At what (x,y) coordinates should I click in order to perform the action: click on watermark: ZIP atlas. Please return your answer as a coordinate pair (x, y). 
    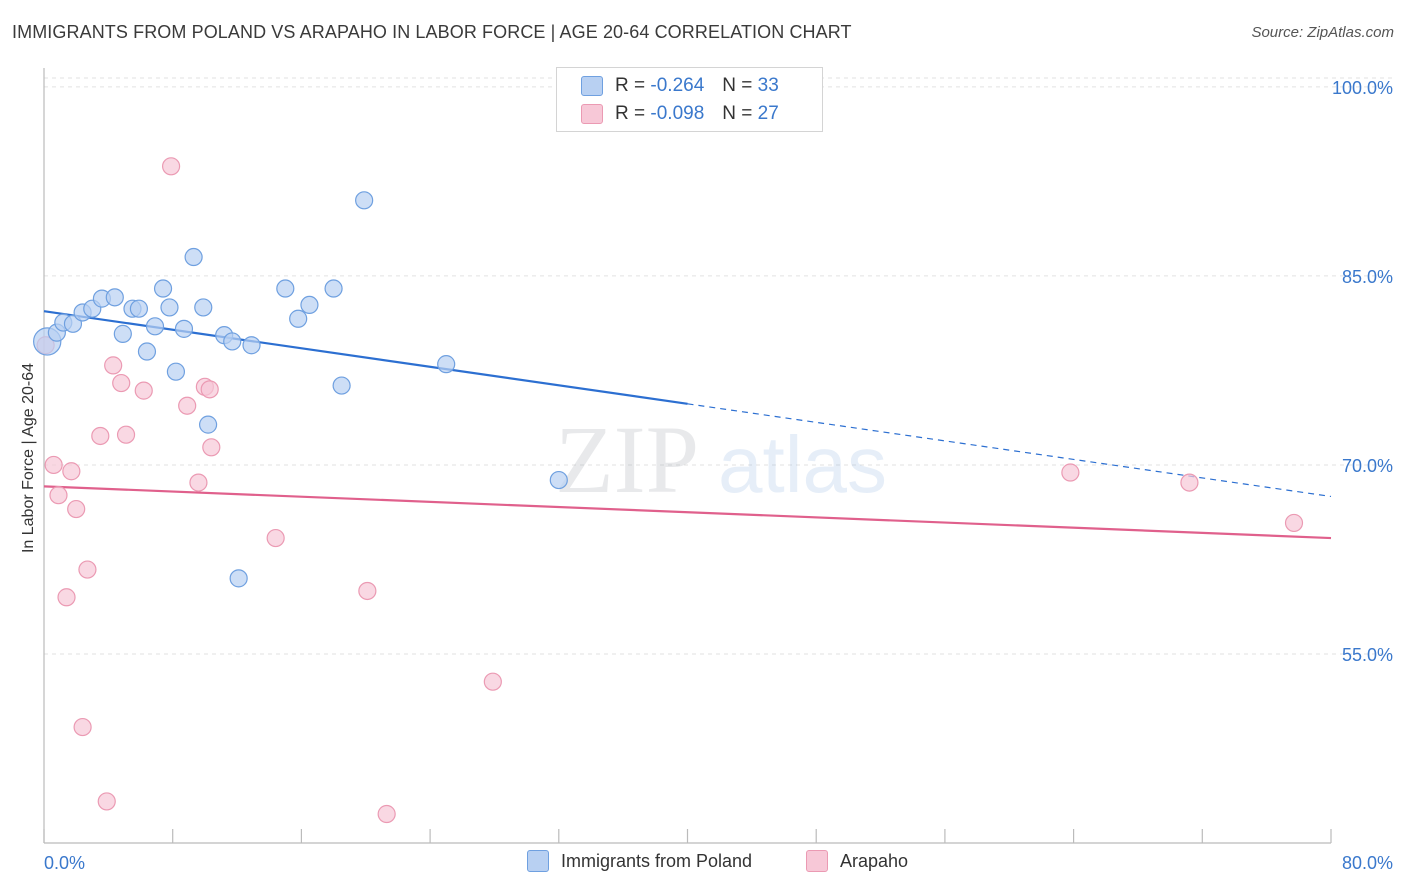
    Looking at the image, I should click on (721, 459).